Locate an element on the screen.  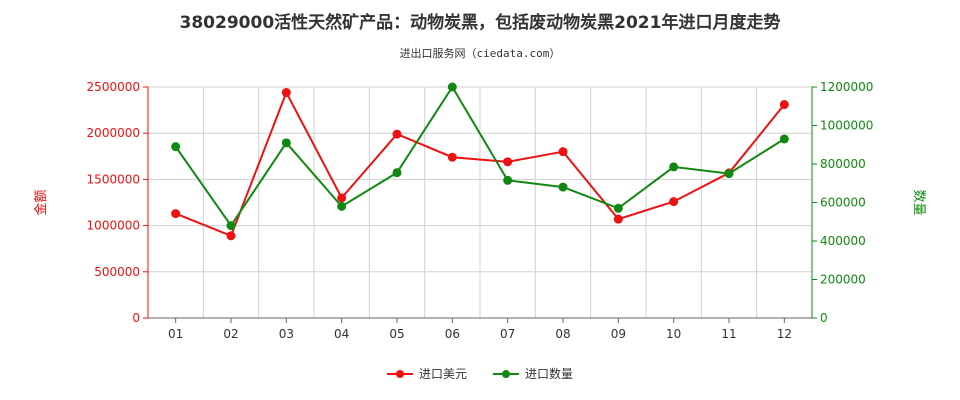
y-right-tick-label: 1000000 is located at coordinates (846, 126).